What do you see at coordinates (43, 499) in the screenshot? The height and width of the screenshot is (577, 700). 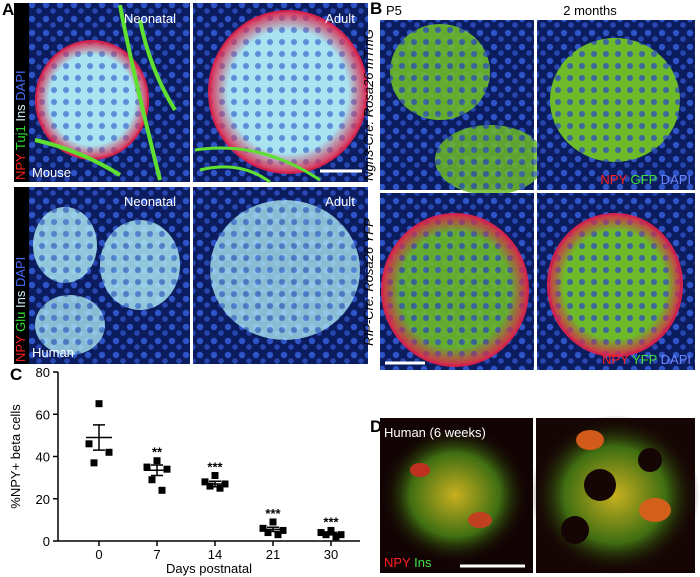 I see `y-tick-label: 20` at bounding box center [43, 499].